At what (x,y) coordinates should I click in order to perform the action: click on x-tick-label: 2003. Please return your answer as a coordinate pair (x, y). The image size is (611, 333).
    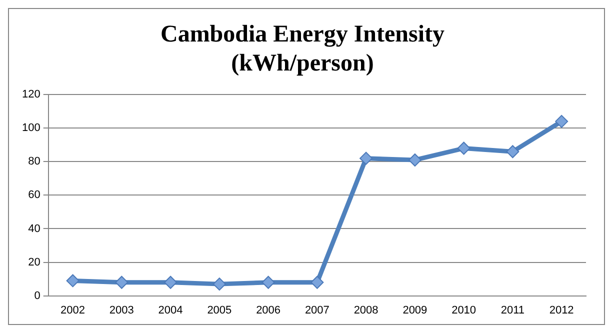
    Looking at the image, I should click on (121, 310).